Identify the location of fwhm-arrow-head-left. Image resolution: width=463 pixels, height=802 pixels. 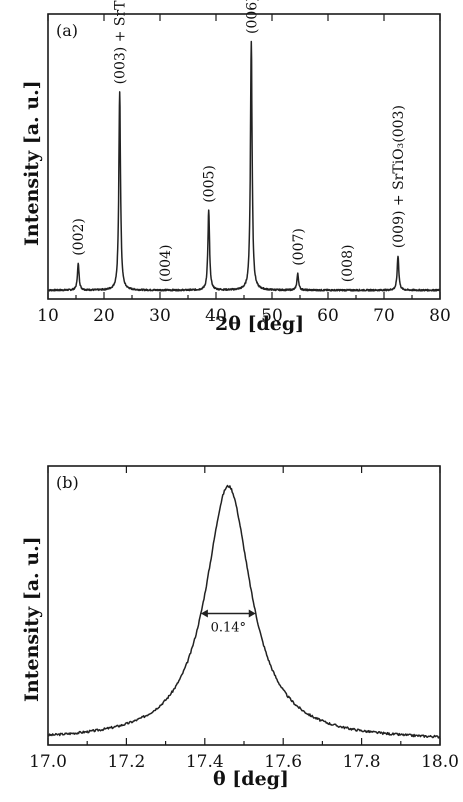
(204, 613).